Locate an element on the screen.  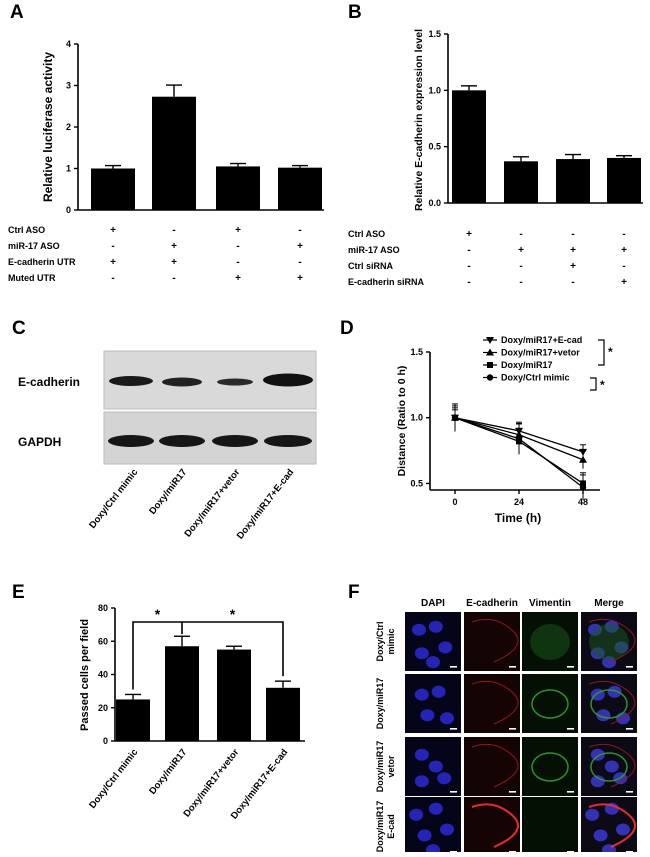
y-tick-label: 20 is located at coordinates (103, 708).